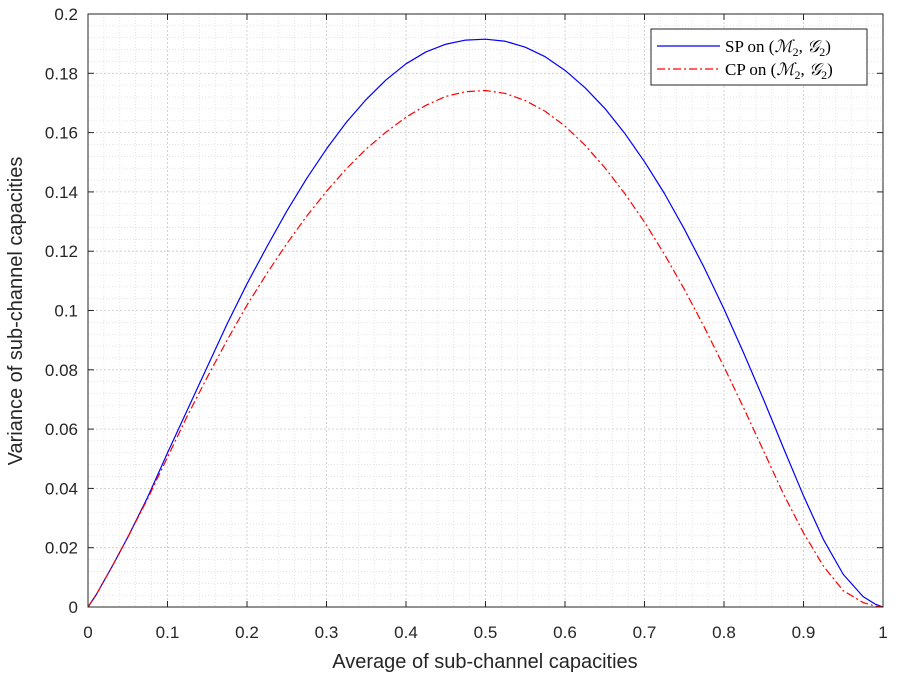 Image resolution: width=900 pixels, height=675 pixels. Describe the element at coordinates (87, 632) in the screenshot. I see `x-tick-label: 0` at that location.